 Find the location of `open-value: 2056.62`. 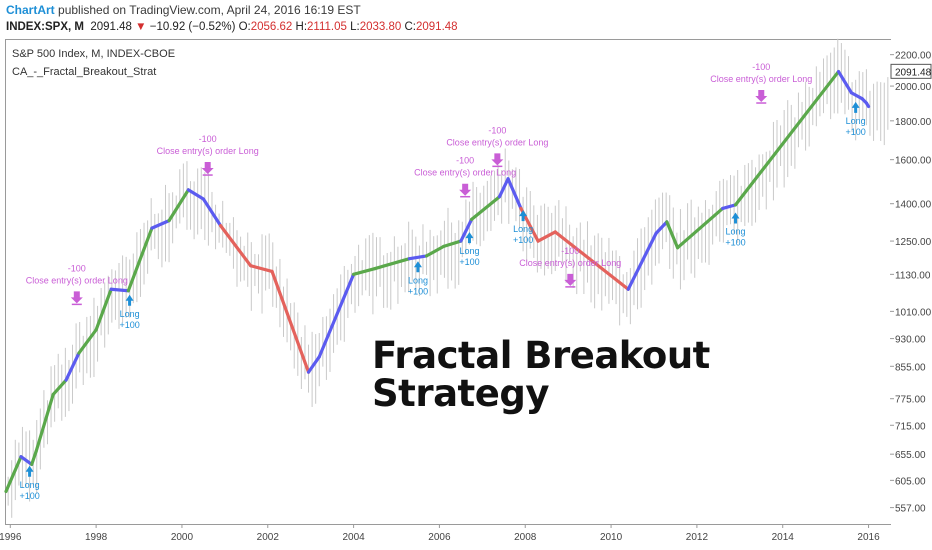

open-value: 2056.62 is located at coordinates (271, 27).